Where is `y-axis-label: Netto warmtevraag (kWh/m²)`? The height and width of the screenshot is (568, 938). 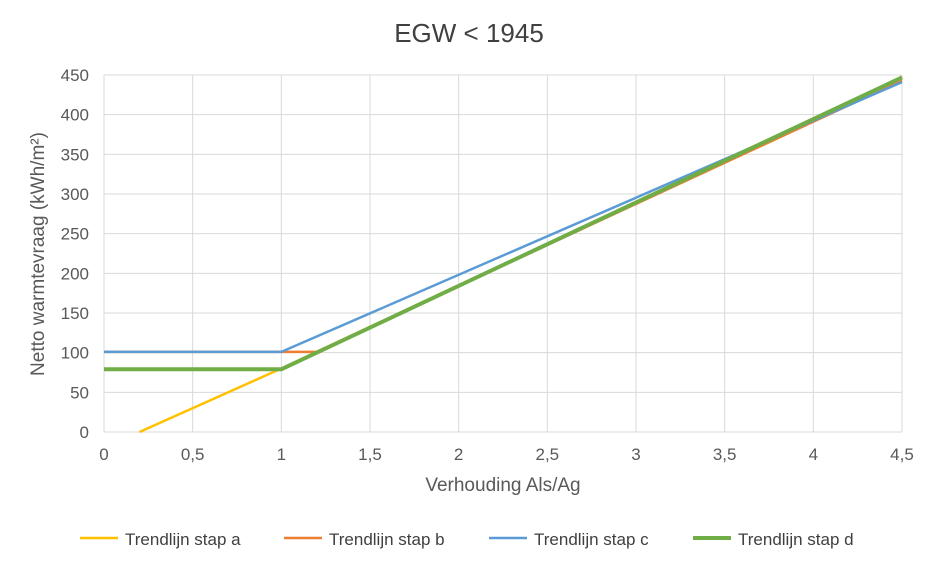
y-axis-label: Netto warmtevraag (kWh/m²) is located at coordinates (38, 254).